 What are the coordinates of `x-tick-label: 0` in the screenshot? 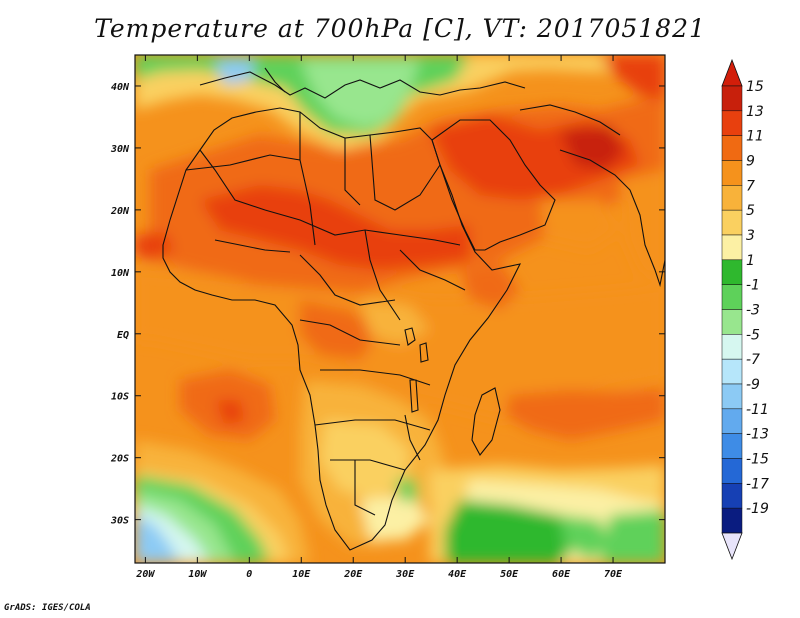 It's located at (249, 574).